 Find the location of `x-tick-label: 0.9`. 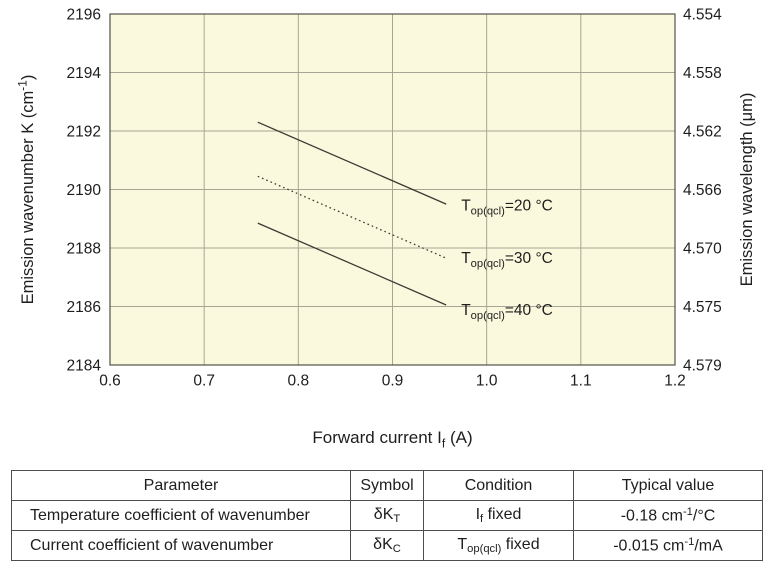

x-tick-label: 0.9 is located at coordinates (393, 381).